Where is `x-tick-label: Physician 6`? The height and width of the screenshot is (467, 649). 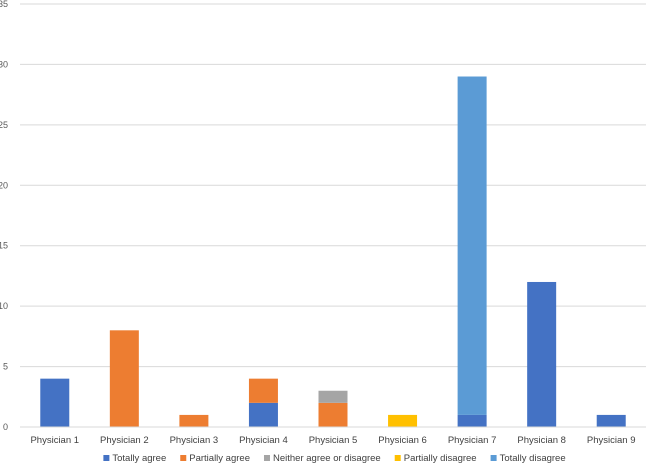
x-tick-label: Physician 6 is located at coordinates (402, 440).